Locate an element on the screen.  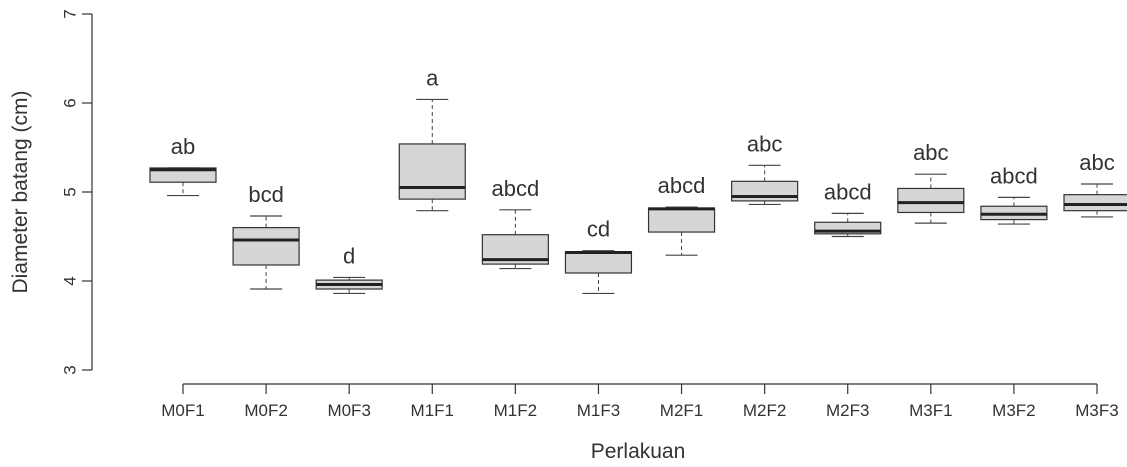
x-tick-label: M2F2 is located at coordinates (764, 410).